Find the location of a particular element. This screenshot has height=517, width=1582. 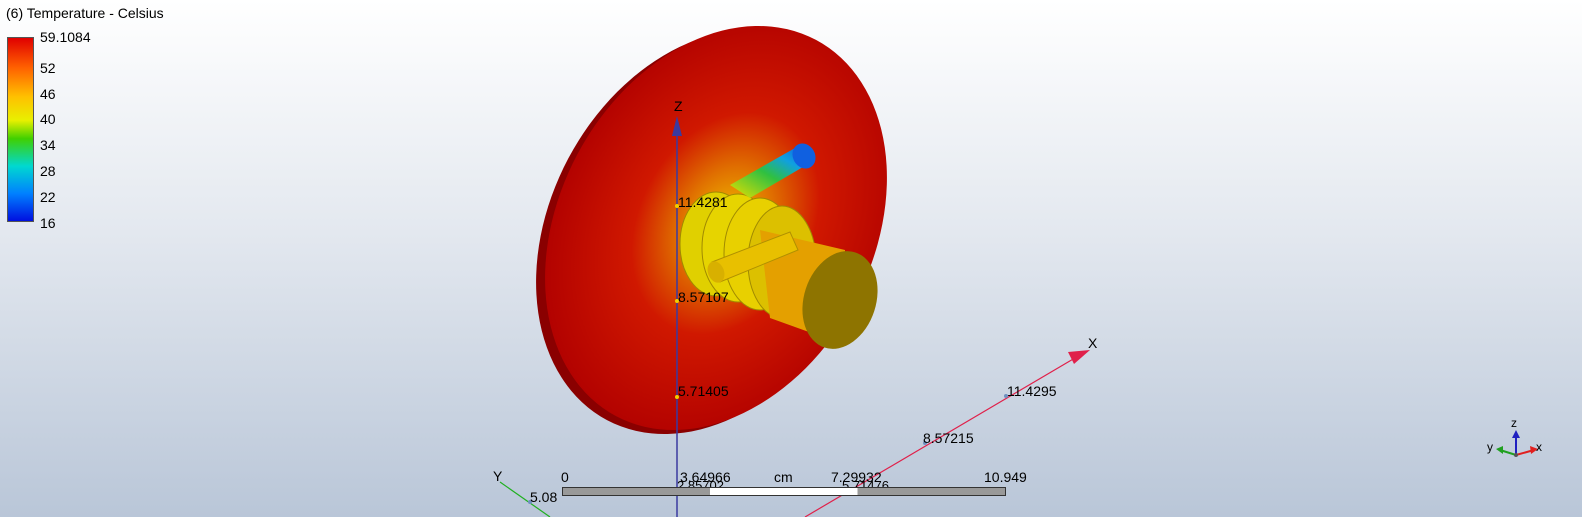

ruler-unit-label: cm is located at coordinates (783, 477).